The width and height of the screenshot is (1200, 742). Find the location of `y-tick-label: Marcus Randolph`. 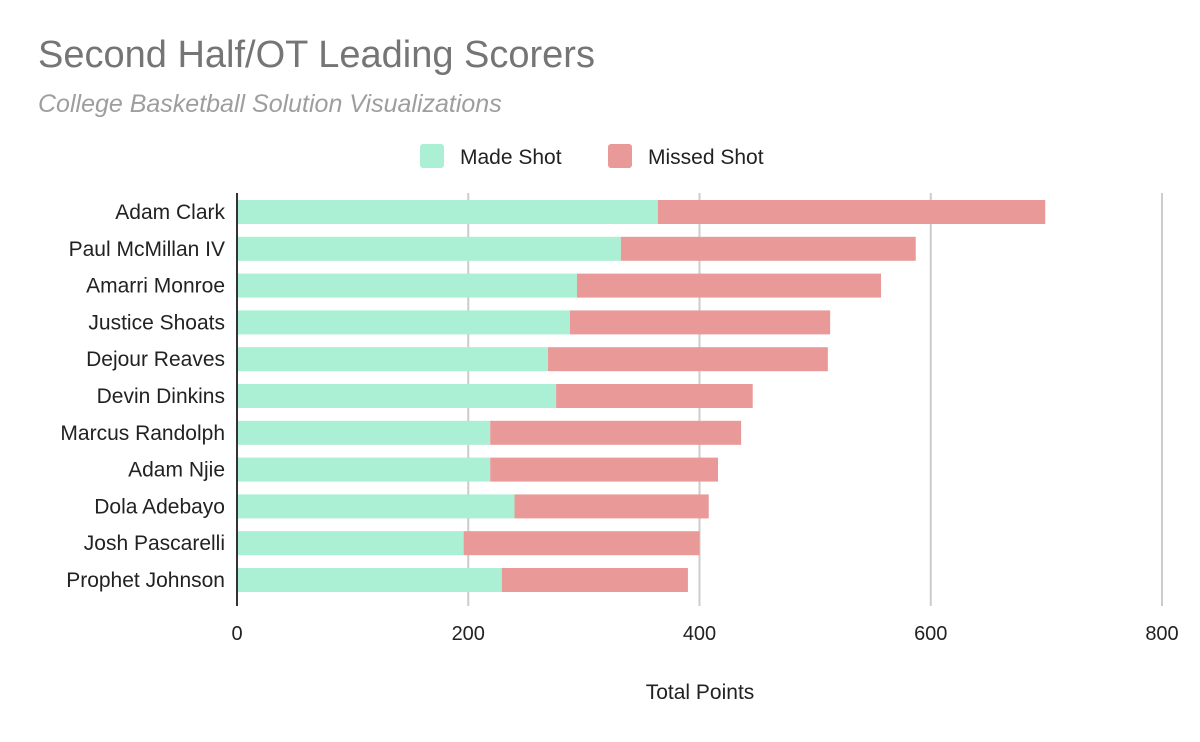

y-tick-label: Marcus Randolph is located at coordinates (142, 433).